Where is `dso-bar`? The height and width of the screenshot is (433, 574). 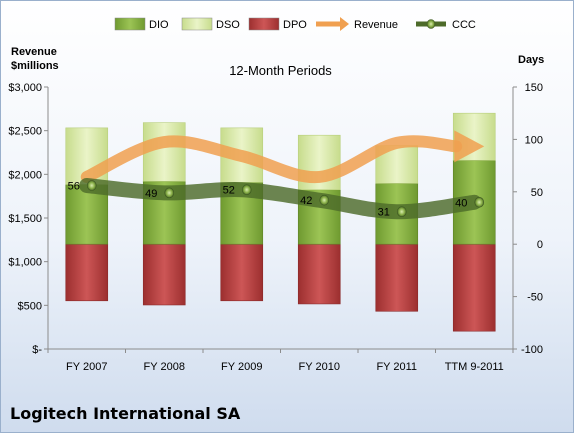 dso-bar is located at coordinates (164, 152).